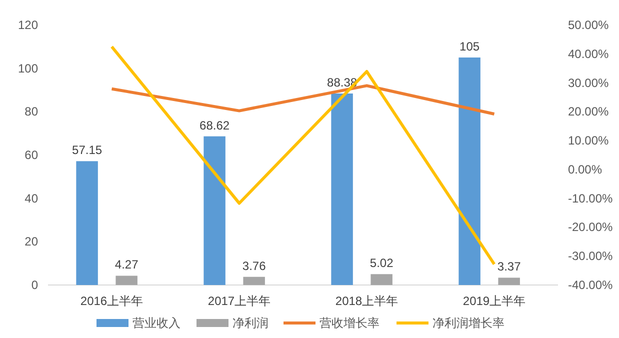 The image size is (619, 338). Describe the element at coordinates (589, 141) in the screenshot. I see `y2-tick-label: 10.00%` at that location.